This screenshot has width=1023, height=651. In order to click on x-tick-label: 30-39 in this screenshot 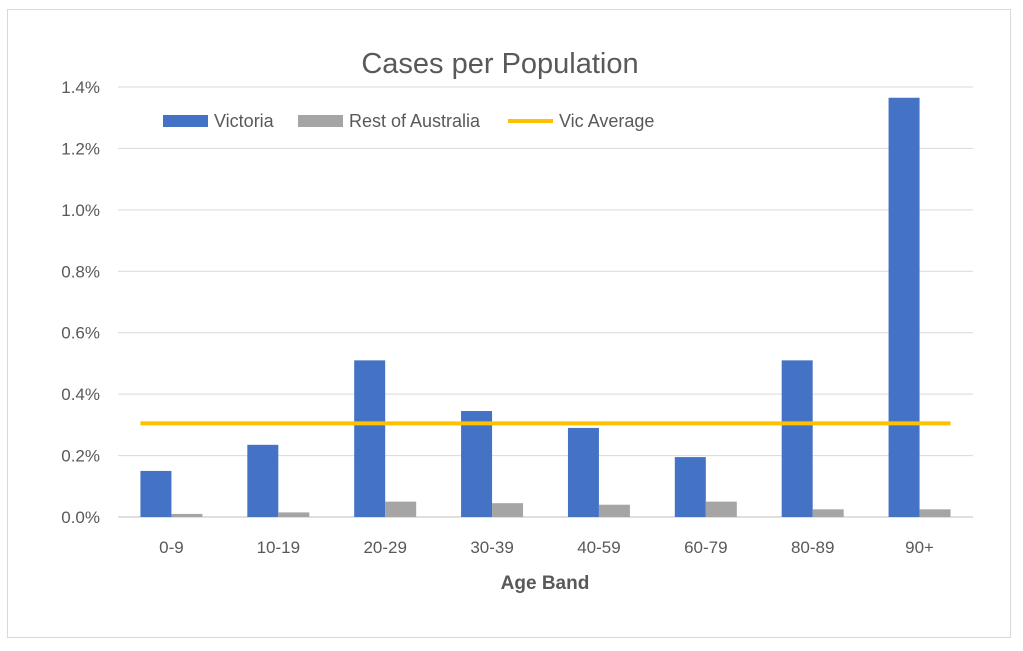, I will do `click(491, 547)`.